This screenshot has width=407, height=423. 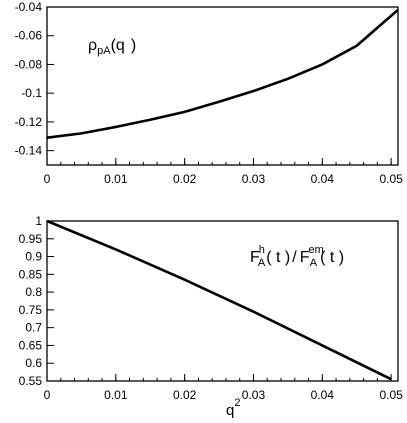 I want to click on top-y-tick-label: -0.08, so click(x=29, y=64).